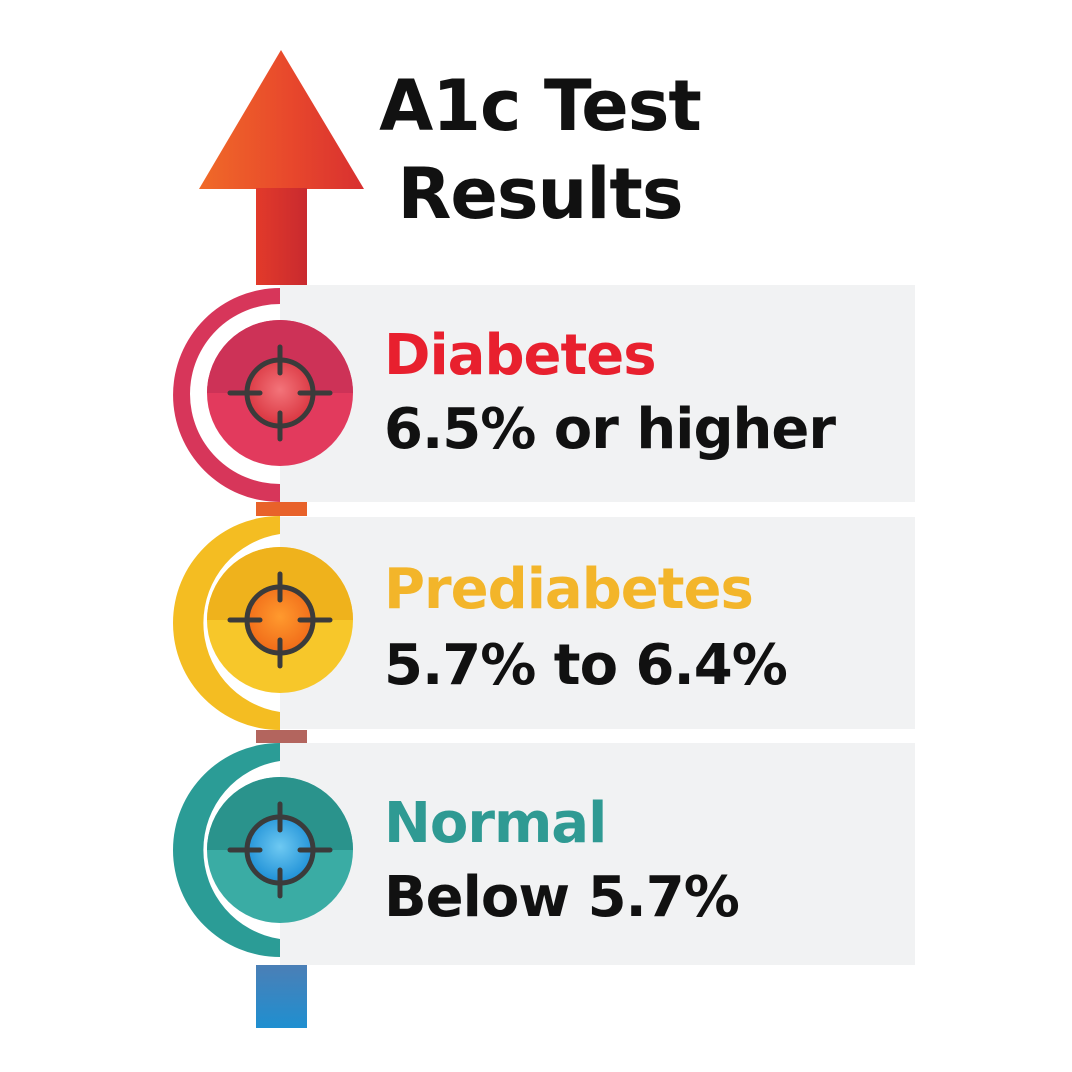 The height and width of the screenshot is (1072, 1072). I want to click on normal-badge, so click(263, 850).